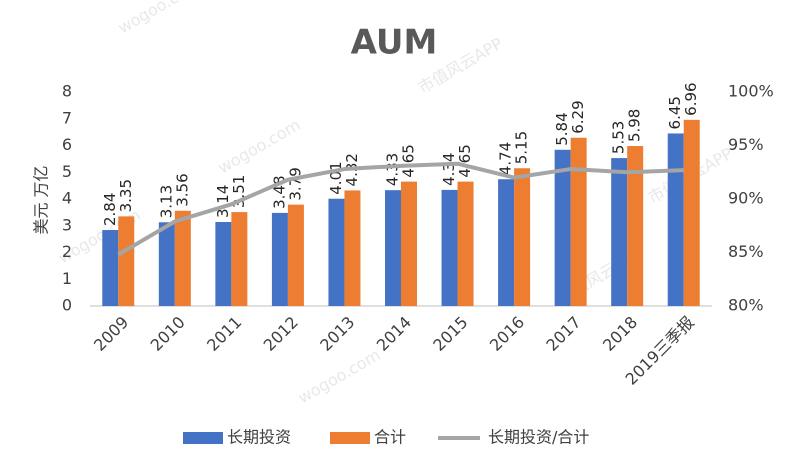 The width and height of the screenshot is (788, 473). Describe the element at coordinates (67, 117) in the screenshot. I see `y-tick-label: 7` at that location.